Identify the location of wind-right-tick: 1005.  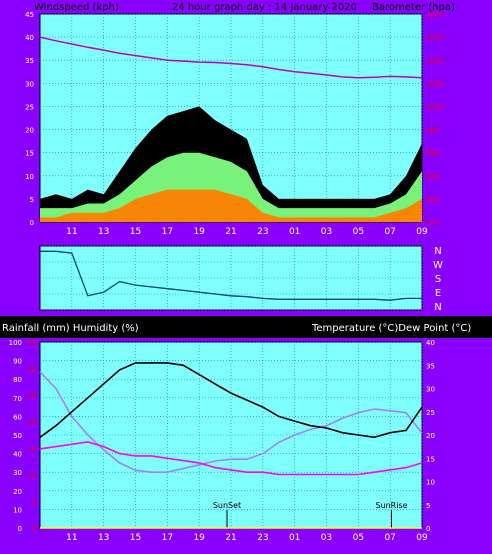
(435, 84).